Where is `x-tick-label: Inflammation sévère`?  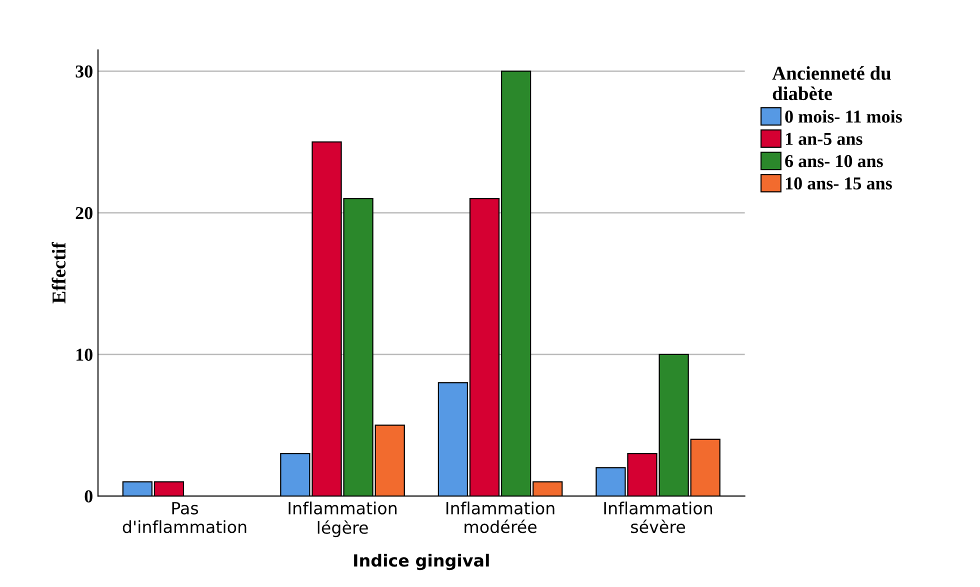
x-tick-label: Inflammation sévère is located at coordinates (658, 518).